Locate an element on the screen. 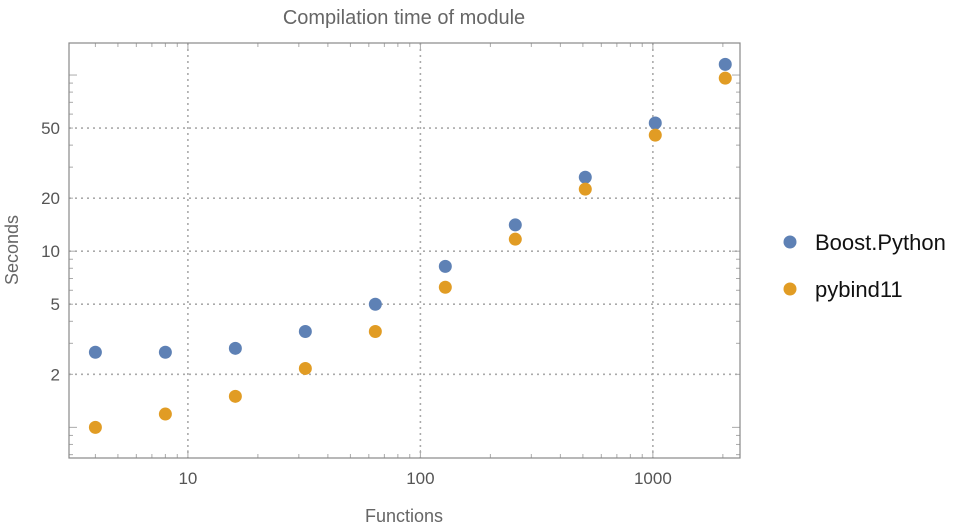 The width and height of the screenshot is (975, 525). x-tick-label: 10 is located at coordinates (187, 478).